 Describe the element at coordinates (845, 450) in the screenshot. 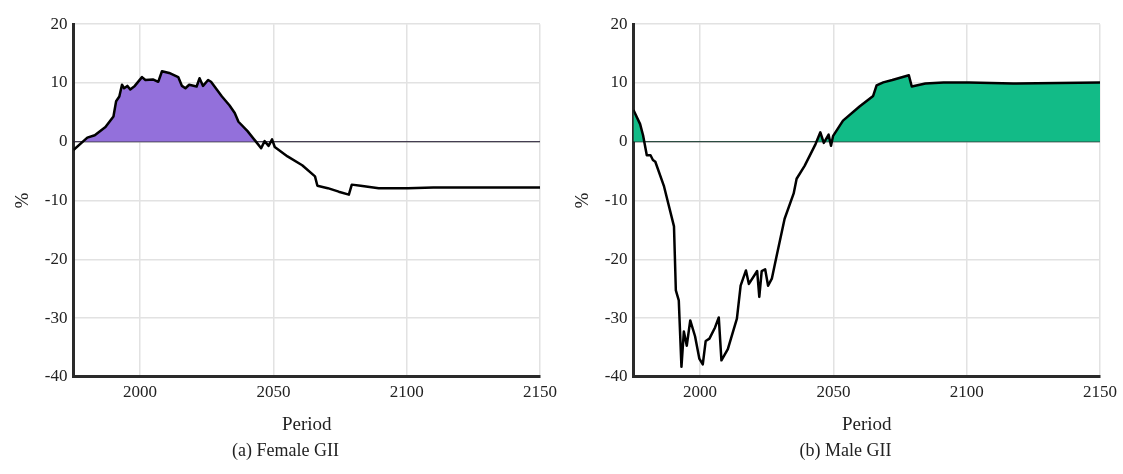

I see `text: (b) Male GII` at that location.